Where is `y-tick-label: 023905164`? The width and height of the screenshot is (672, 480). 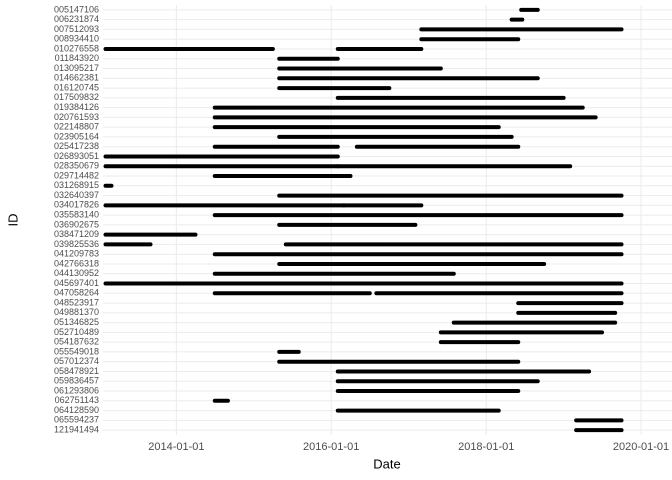 y-tick-label: 023905164 is located at coordinates (76, 136).